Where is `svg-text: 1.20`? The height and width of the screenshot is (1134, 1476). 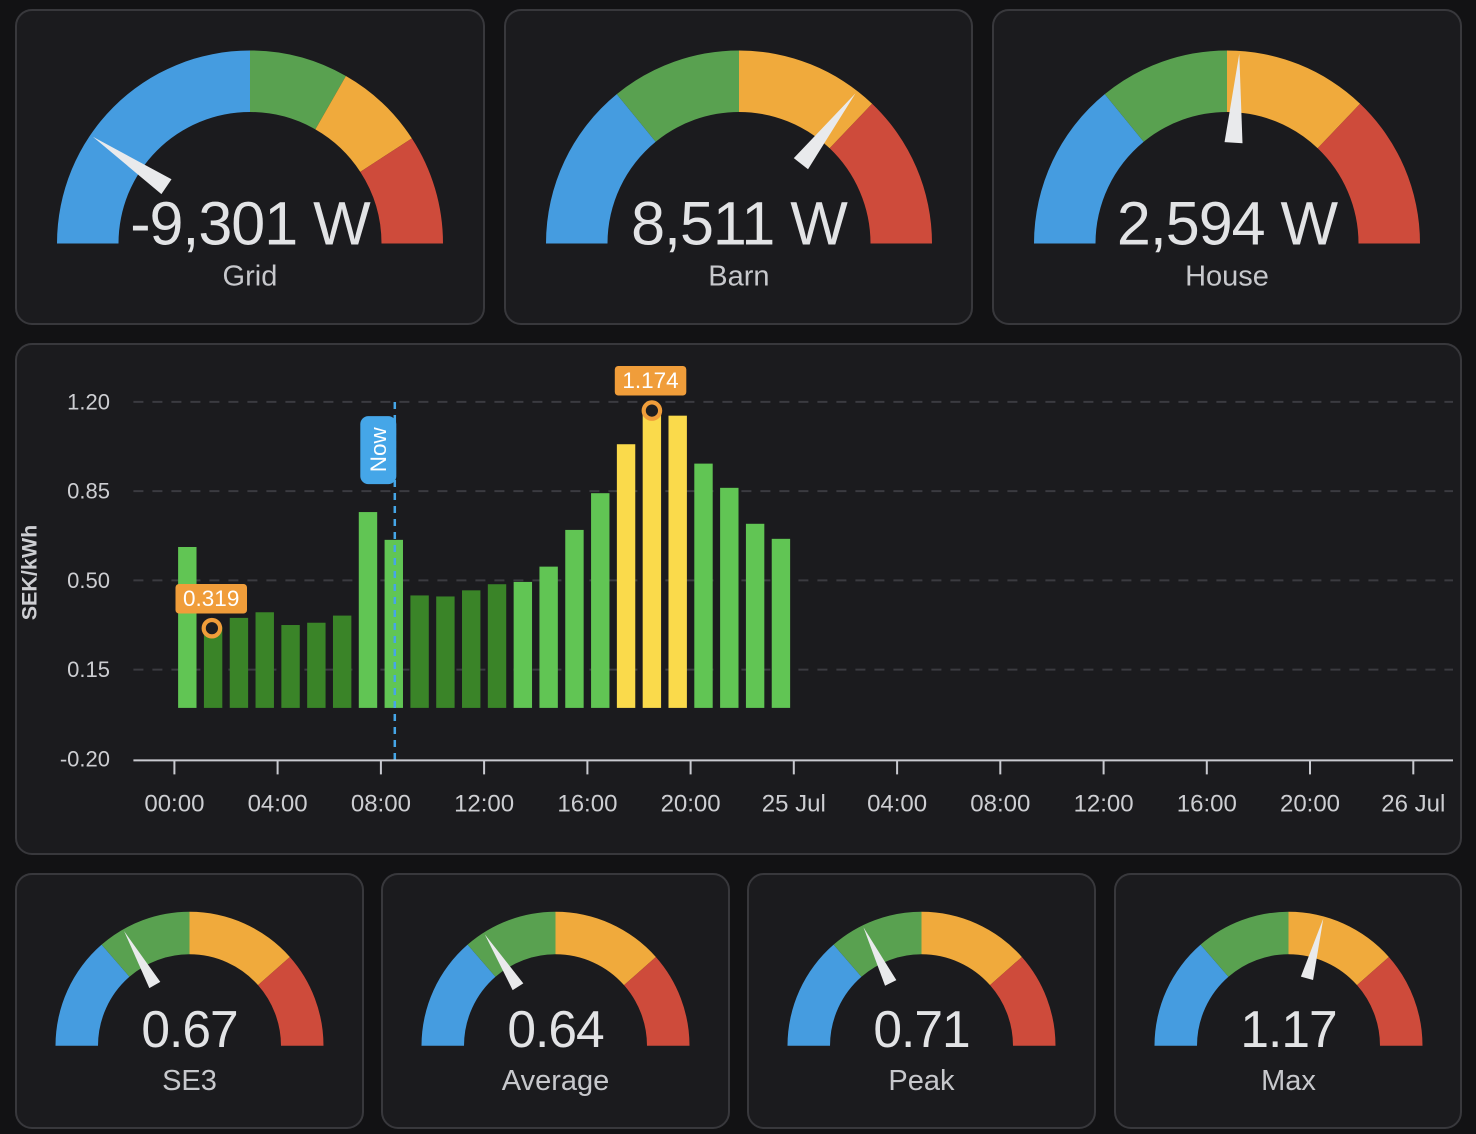
svg-text: 1.20 is located at coordinates (88, 401).